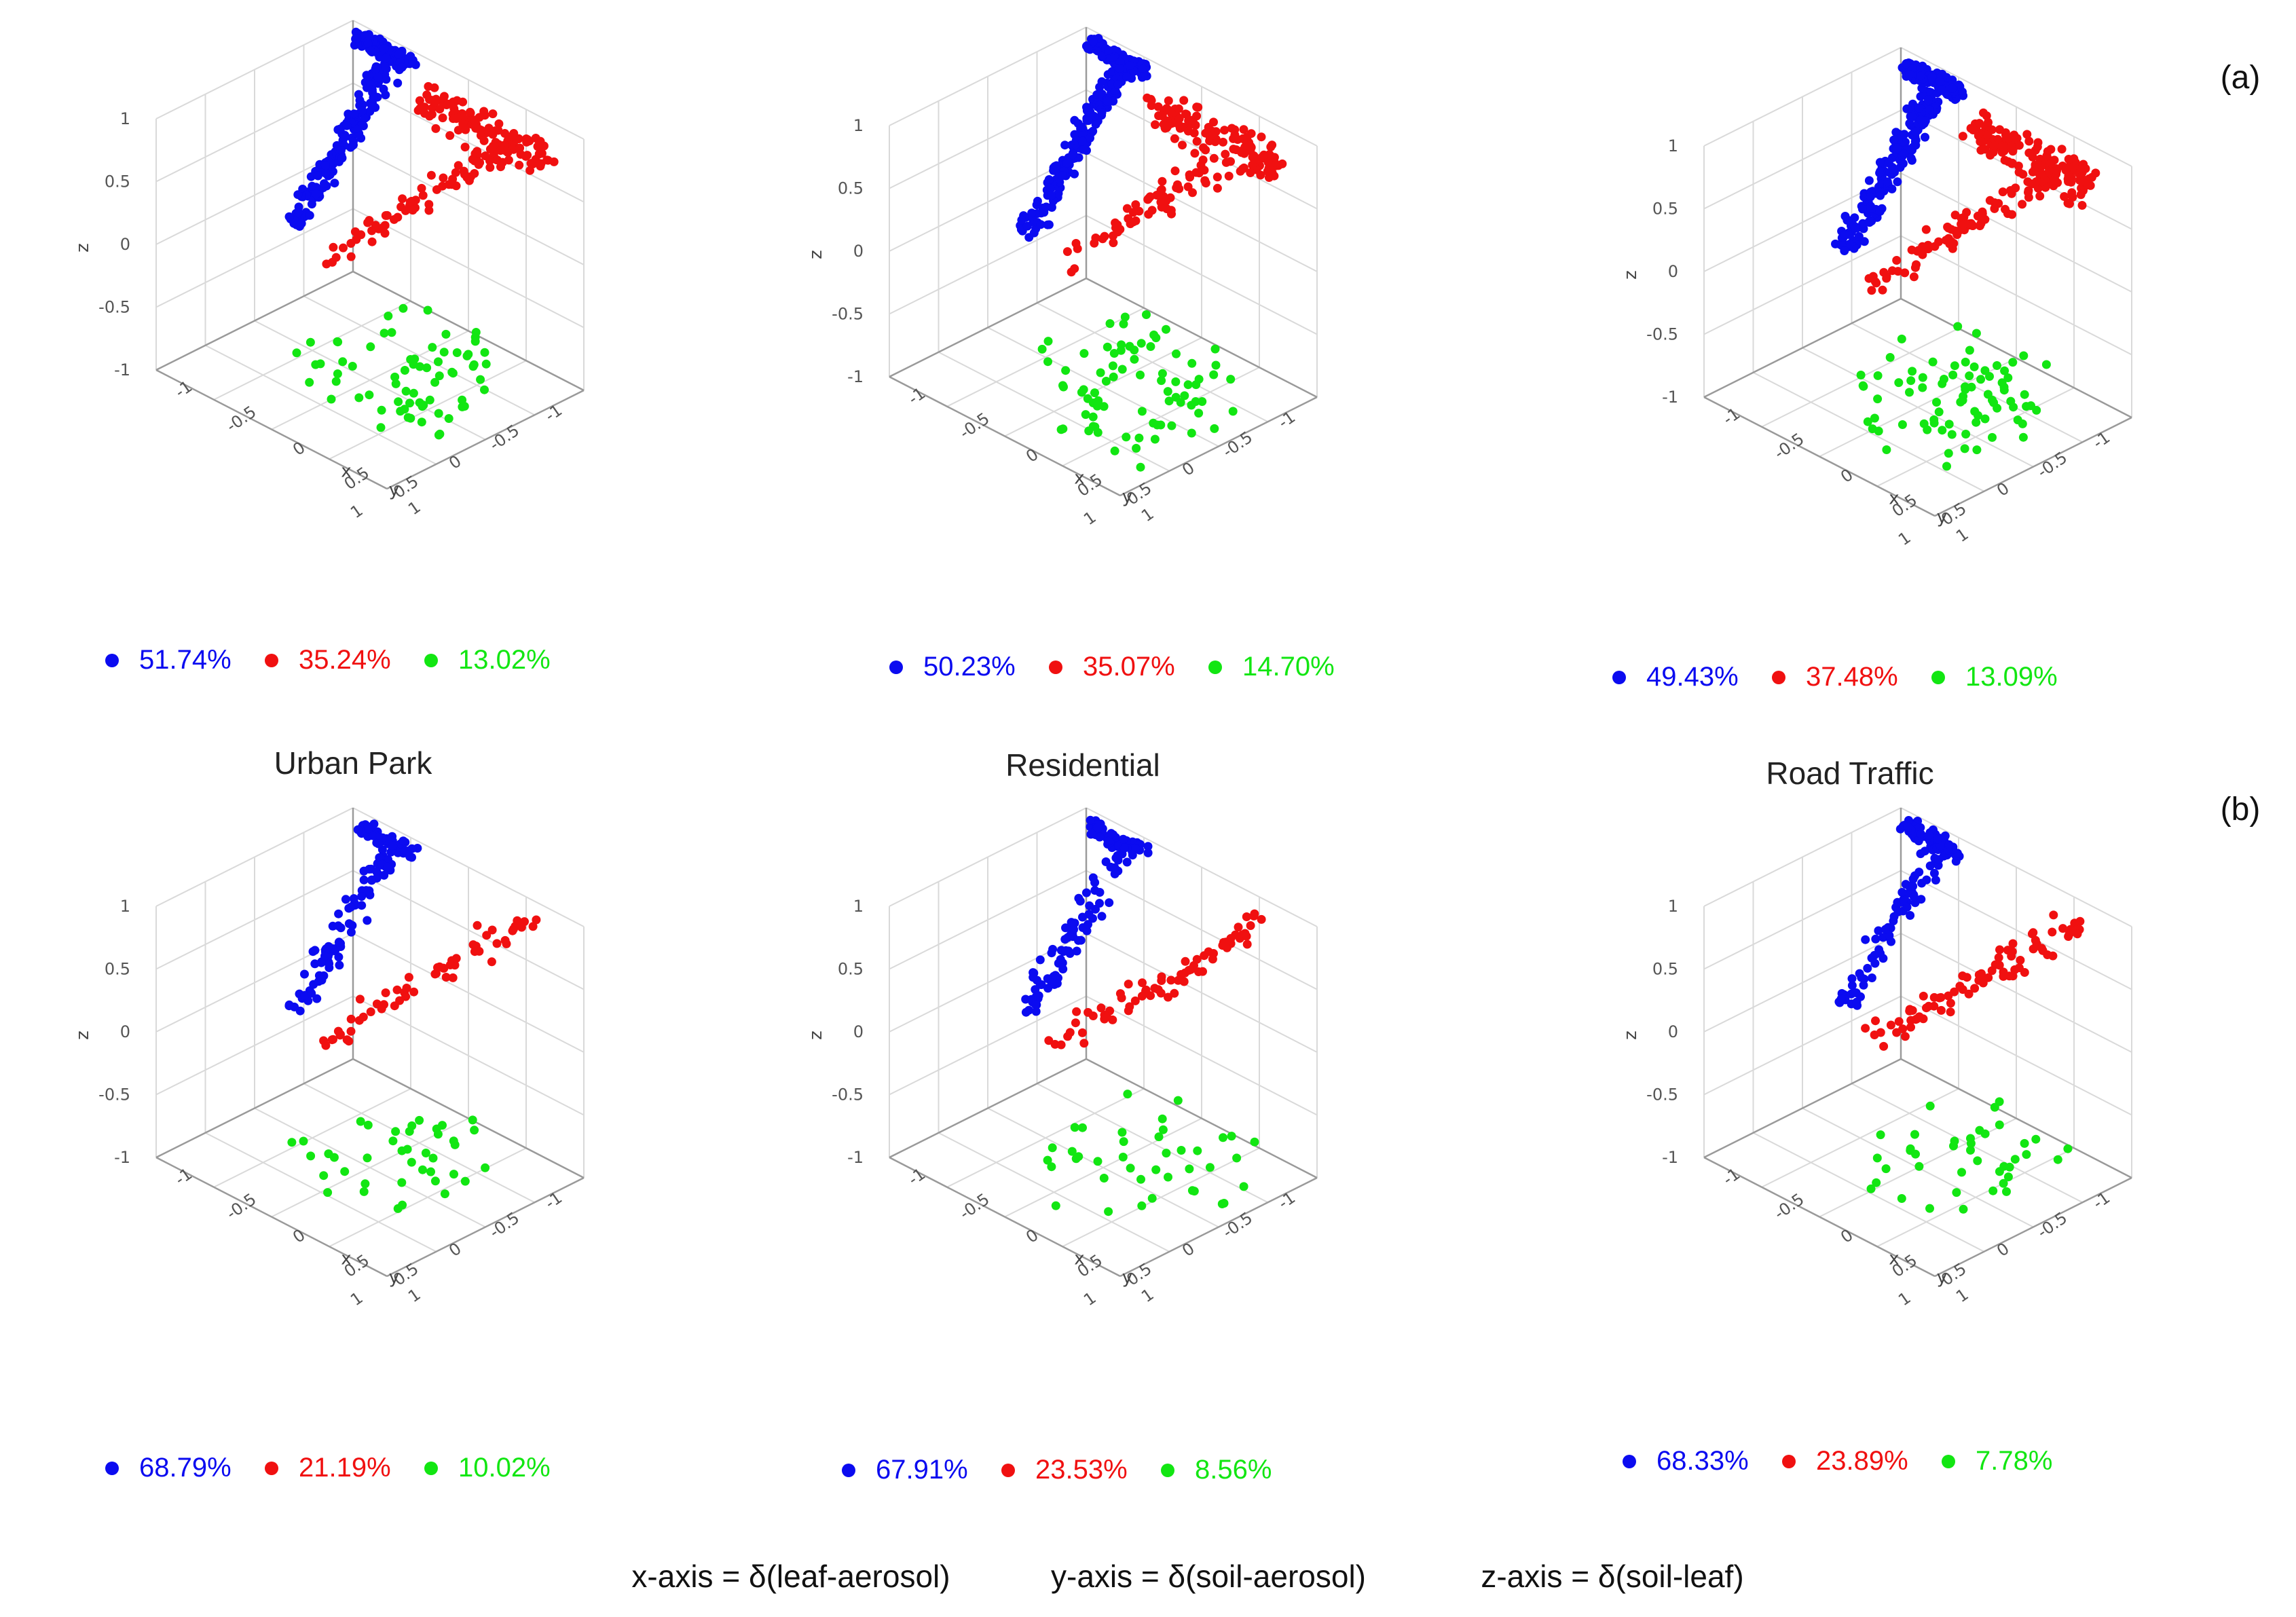 The height and width of the screenshot is (1617, 2296). Describe the element at coordinates (1612, 1576) in the screenshot. I see `caption-z-axis: z-axis = δ(soil-leaf)` at that location.